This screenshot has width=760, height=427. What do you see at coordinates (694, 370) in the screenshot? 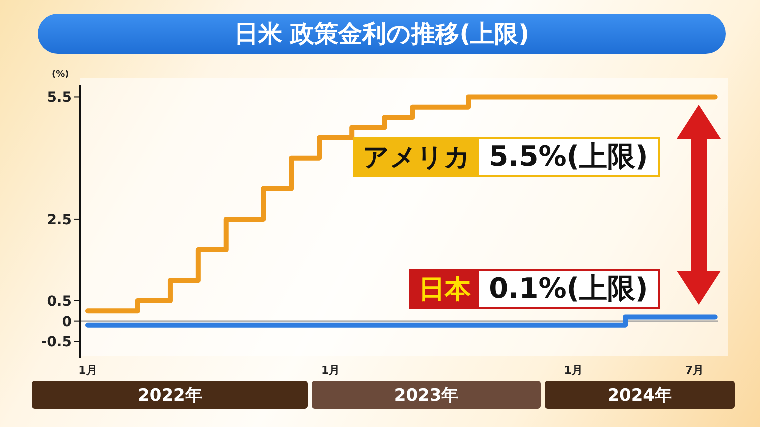
I see `x-tick-label: 7月` at bounding box center [694, 370].